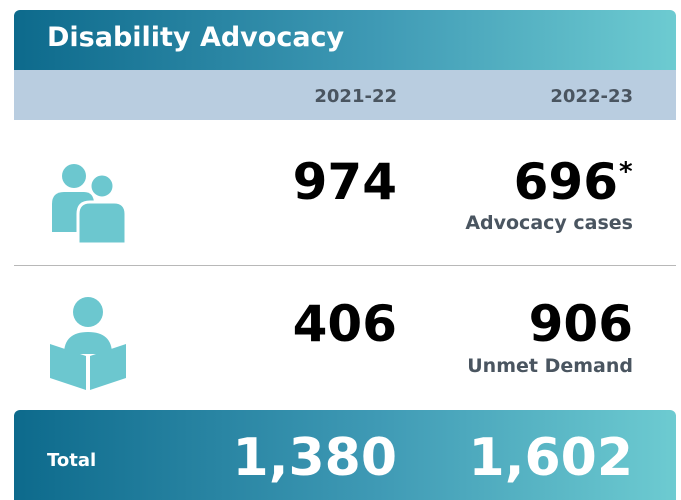  I want to click on value: 906, so click(580, 324).